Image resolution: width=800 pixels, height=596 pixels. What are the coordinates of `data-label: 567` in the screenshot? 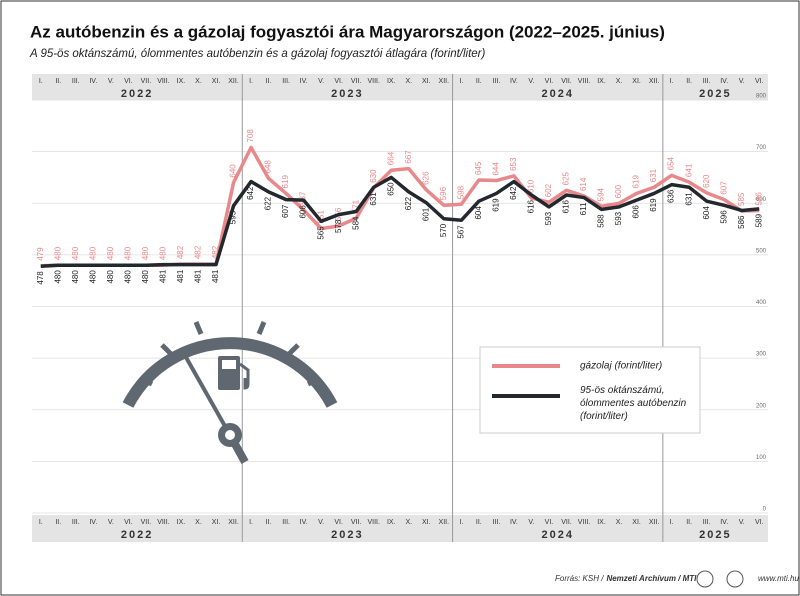 It's located at (460, 232).